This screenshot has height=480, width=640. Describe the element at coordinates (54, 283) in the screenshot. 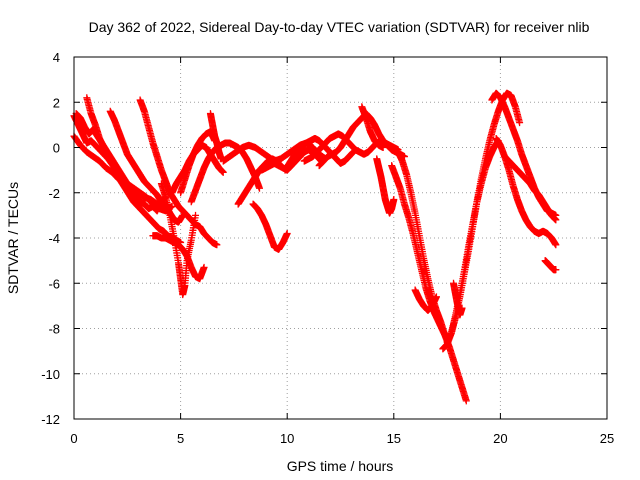

I see `y-tick-label: -6` at that location.